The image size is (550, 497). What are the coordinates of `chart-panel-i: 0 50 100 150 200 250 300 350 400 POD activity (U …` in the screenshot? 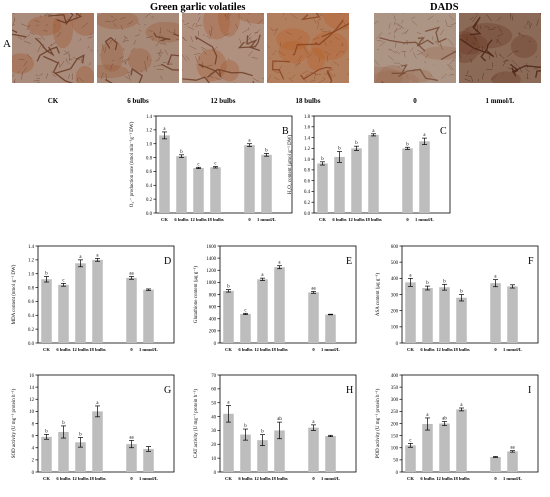 It's located at (455, 429).